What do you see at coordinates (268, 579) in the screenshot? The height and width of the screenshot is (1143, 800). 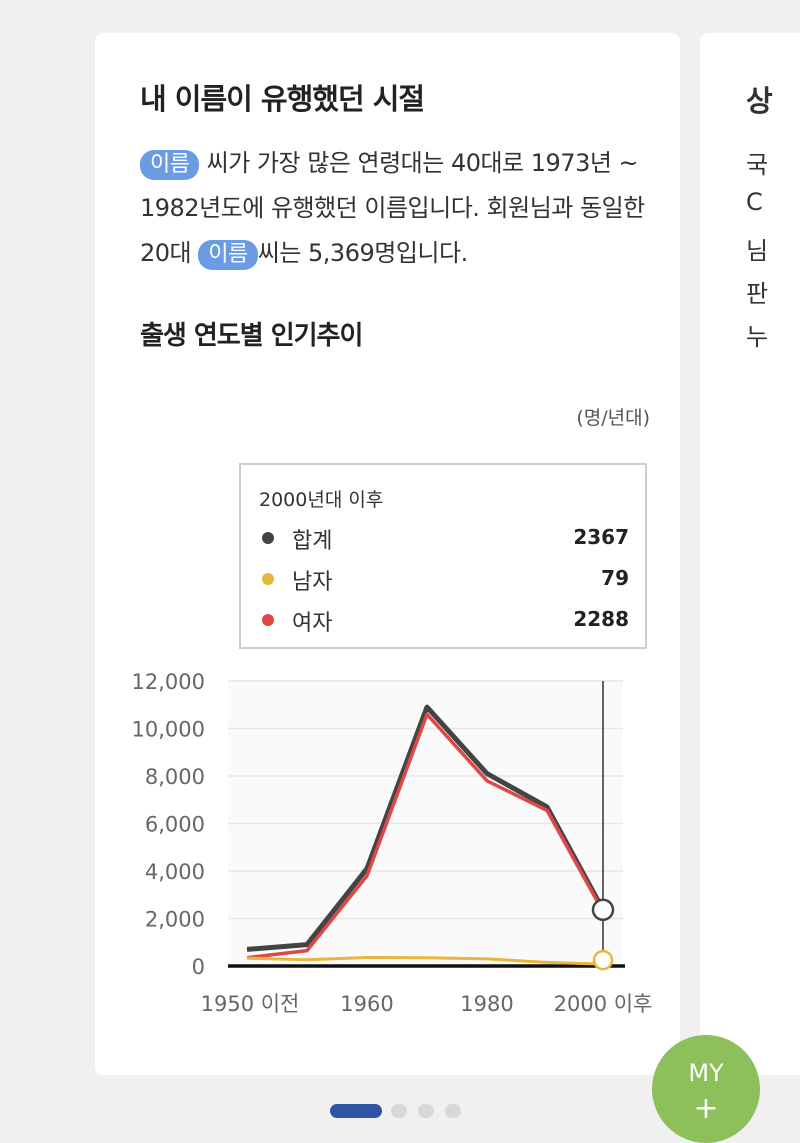 I see `male-dot-icon` at bounding box center [268, 579].